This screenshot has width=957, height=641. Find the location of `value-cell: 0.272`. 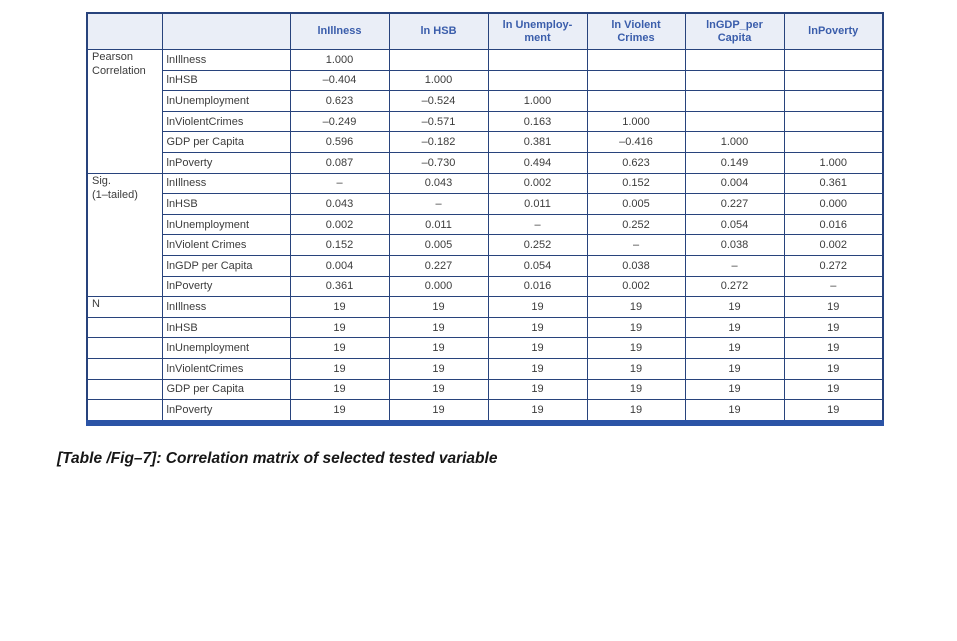

value-cell: 0.272 is located at coordinates (734, 286).